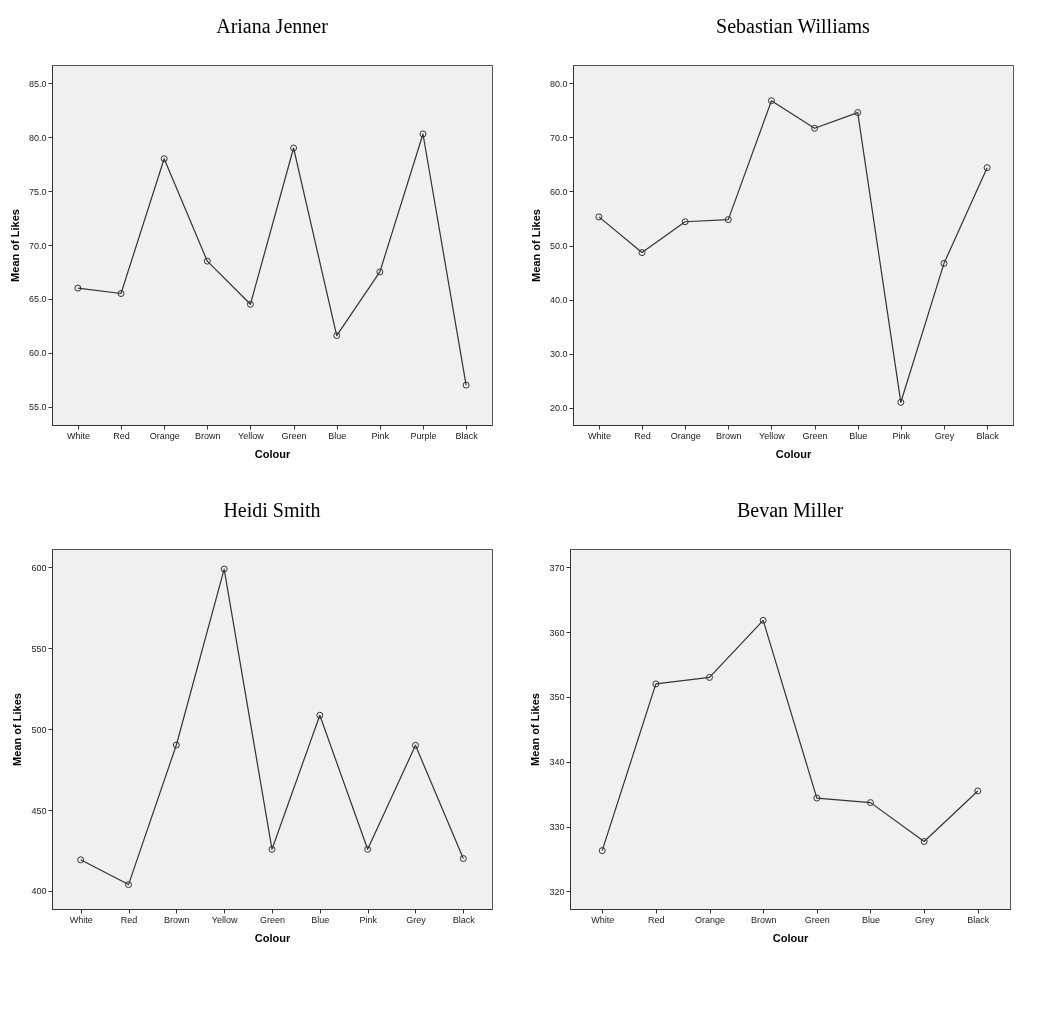  I want to click on y-tick-label: 320, so click(557, 891).